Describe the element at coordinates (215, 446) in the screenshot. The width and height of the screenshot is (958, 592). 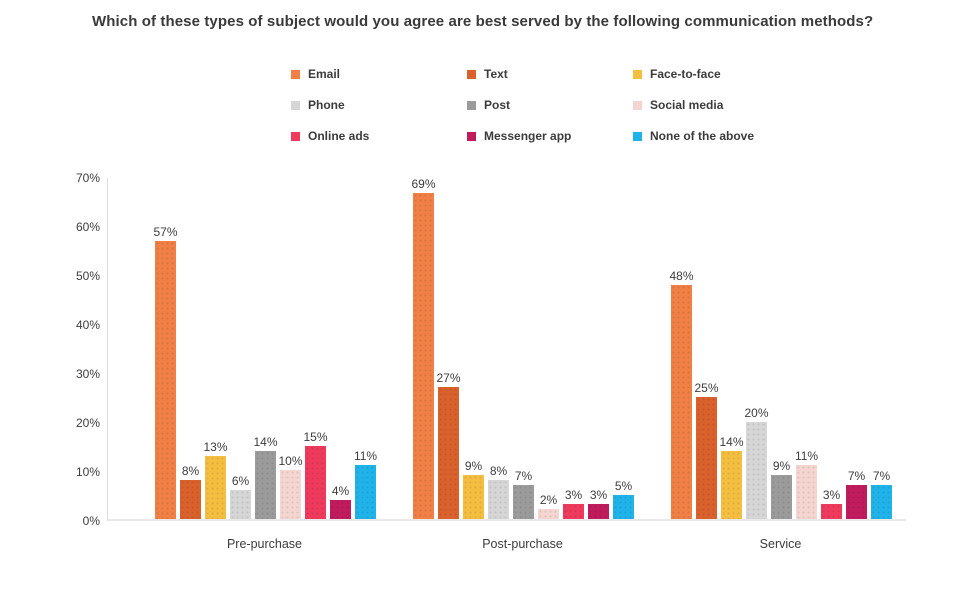
I see `bar-value-label: 13%` at that location.